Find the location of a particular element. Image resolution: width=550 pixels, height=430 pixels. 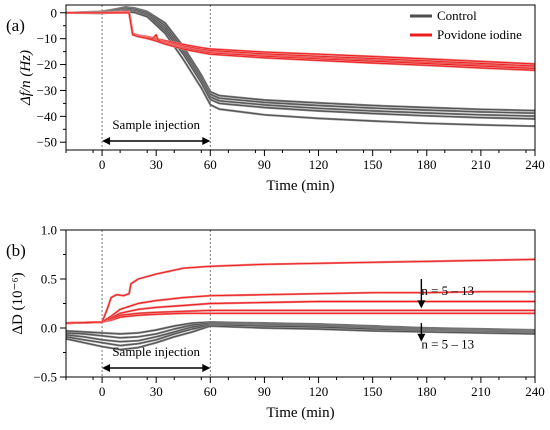

panel-a-sample-injection-arrow-left-head is located at coordinates (106, 141).